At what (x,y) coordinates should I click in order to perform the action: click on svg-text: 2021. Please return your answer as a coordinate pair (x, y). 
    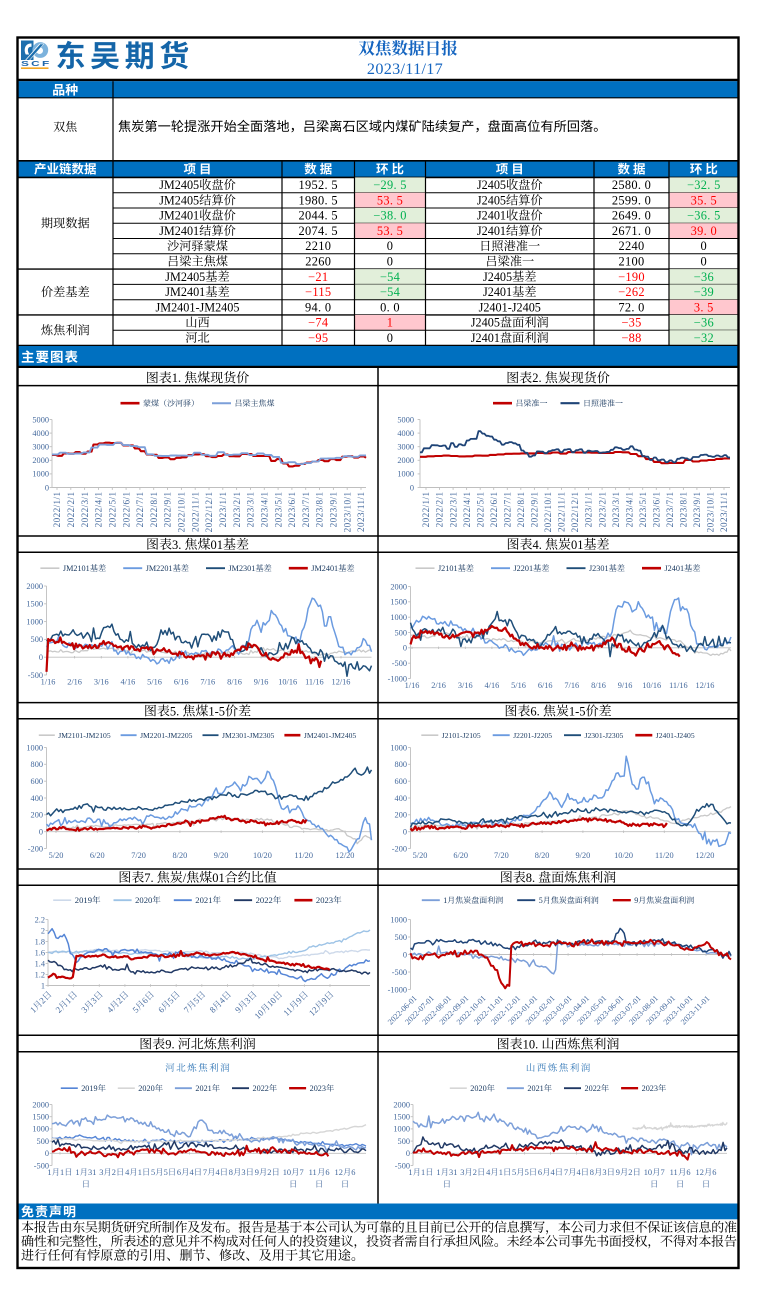
    Looking at the image, I should click on (535, 1088).